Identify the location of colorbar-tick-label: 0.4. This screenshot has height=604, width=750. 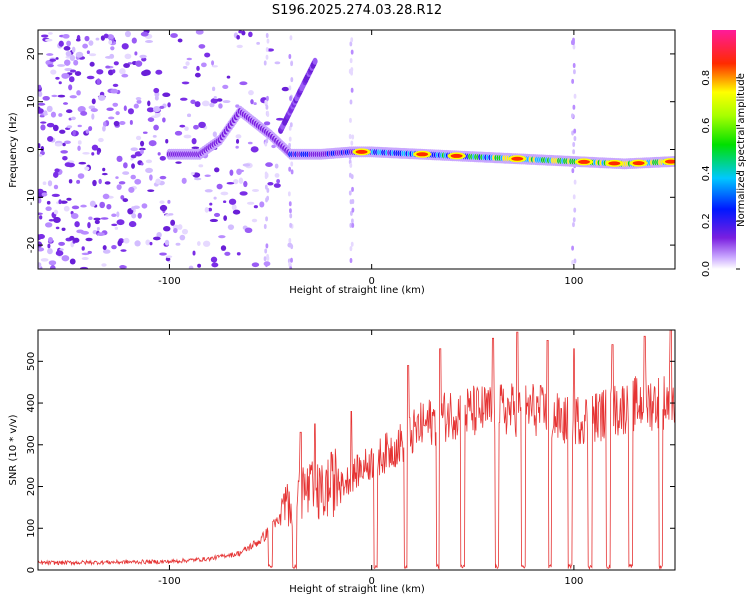
(706, 173).